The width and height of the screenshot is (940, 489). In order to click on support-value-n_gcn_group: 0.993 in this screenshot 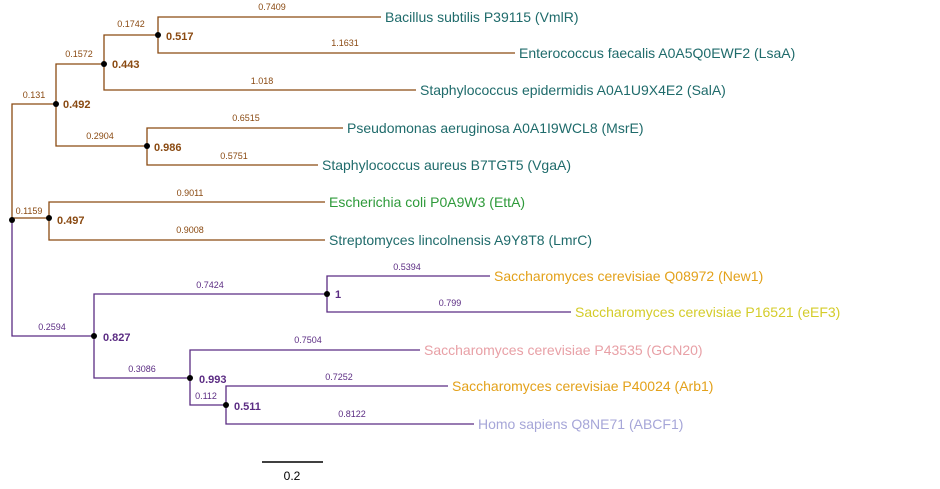, I will do `click(213, 380)`.